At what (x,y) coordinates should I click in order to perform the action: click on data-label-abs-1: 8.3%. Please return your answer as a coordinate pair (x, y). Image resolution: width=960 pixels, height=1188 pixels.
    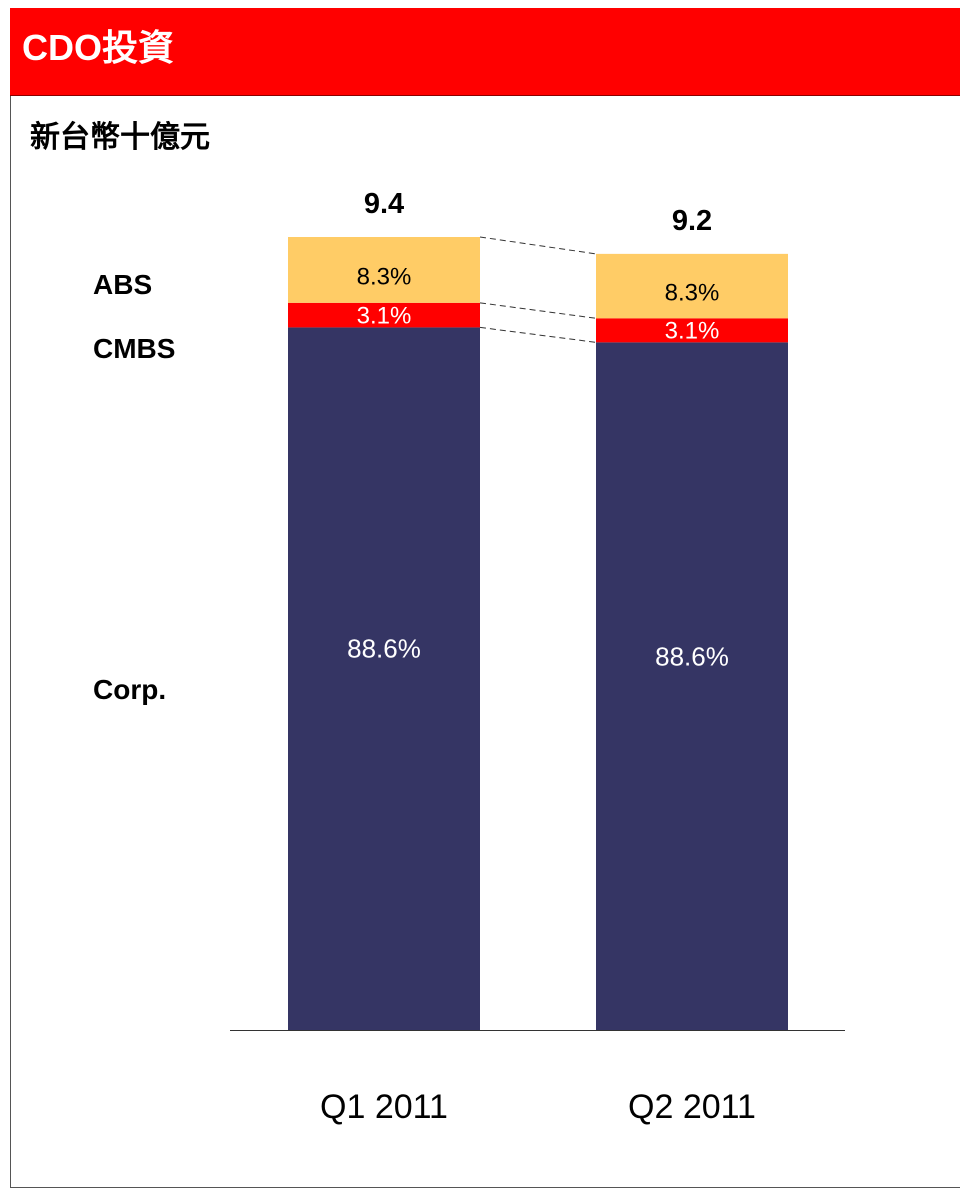
    Looking at the image, I should click on (384, 276).